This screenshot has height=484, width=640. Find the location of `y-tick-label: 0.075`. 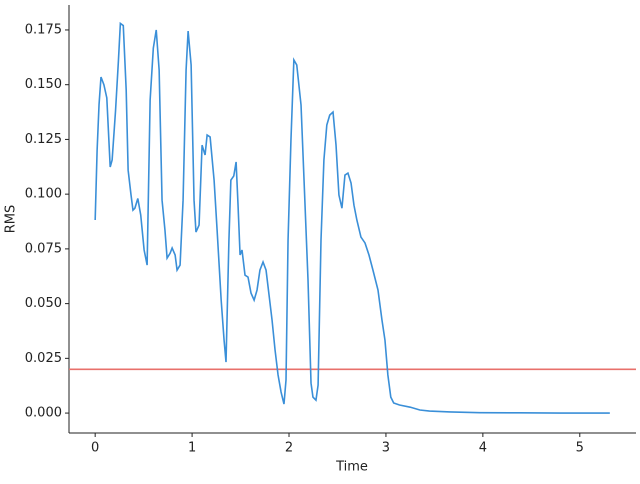

y-tick-label: 0.075 is located at coordinates (43, 248).